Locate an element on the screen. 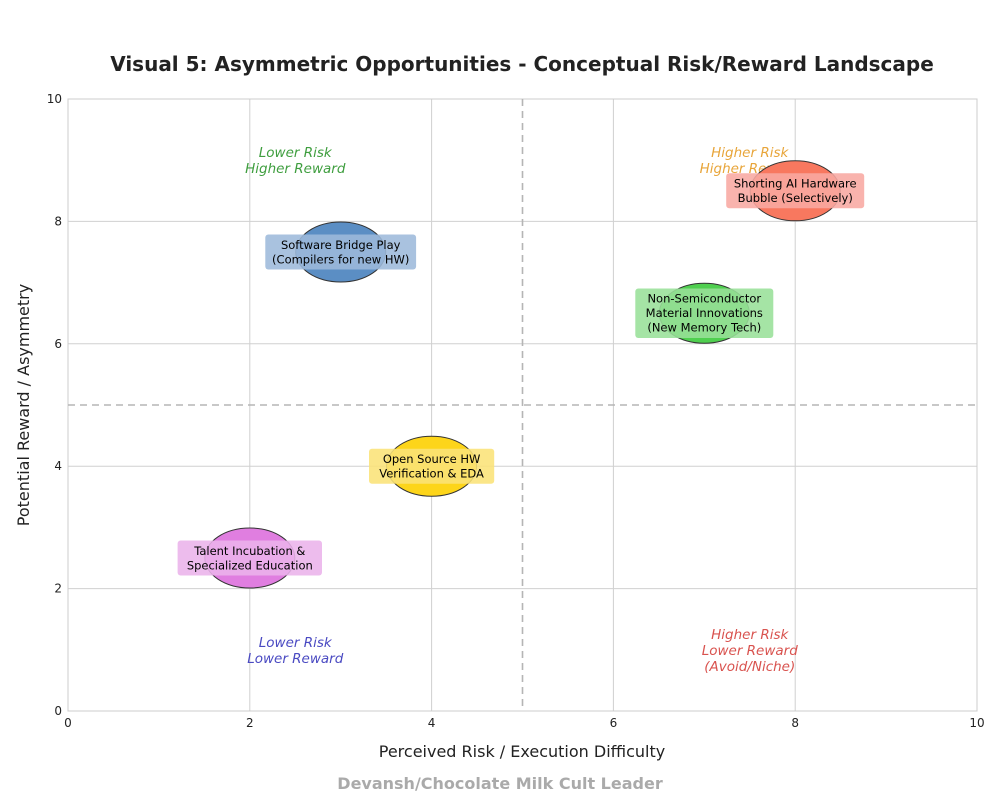  point-label: Software Bridge Play is located at coordinates (341, 245).